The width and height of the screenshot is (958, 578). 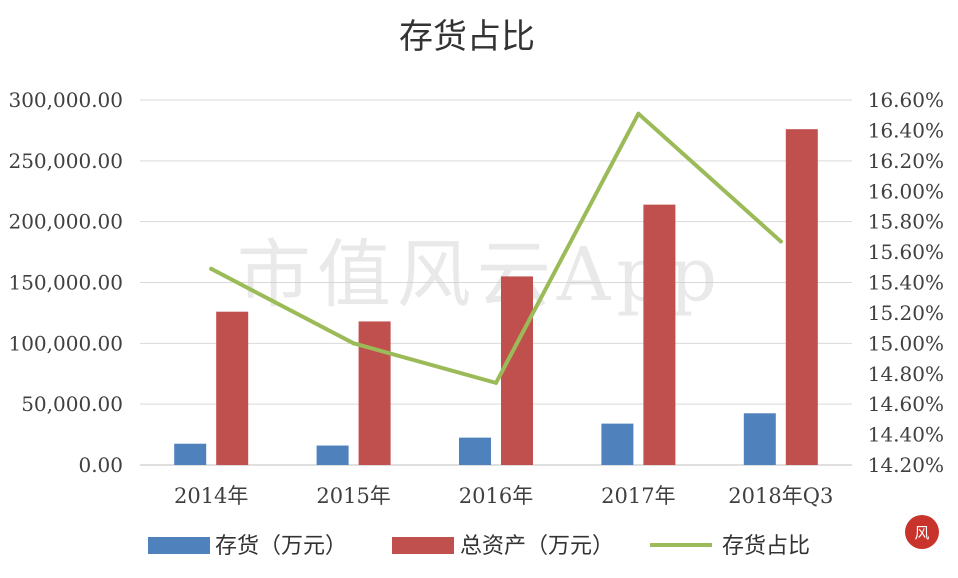 I want to click on y-right-tick-label: 15.60%, so click(x=906, y=252).